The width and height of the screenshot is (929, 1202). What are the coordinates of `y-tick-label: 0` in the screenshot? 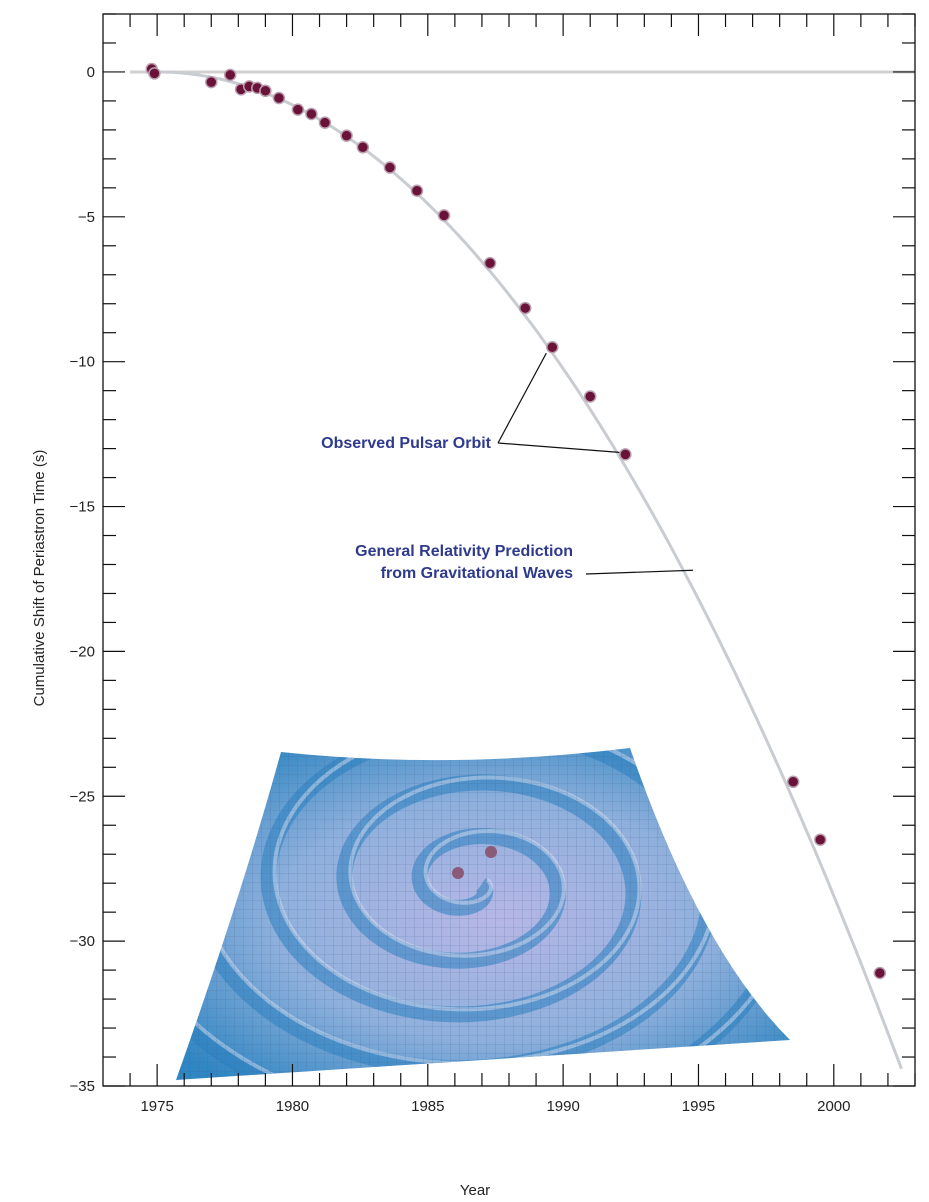 It's located at (91, 72).